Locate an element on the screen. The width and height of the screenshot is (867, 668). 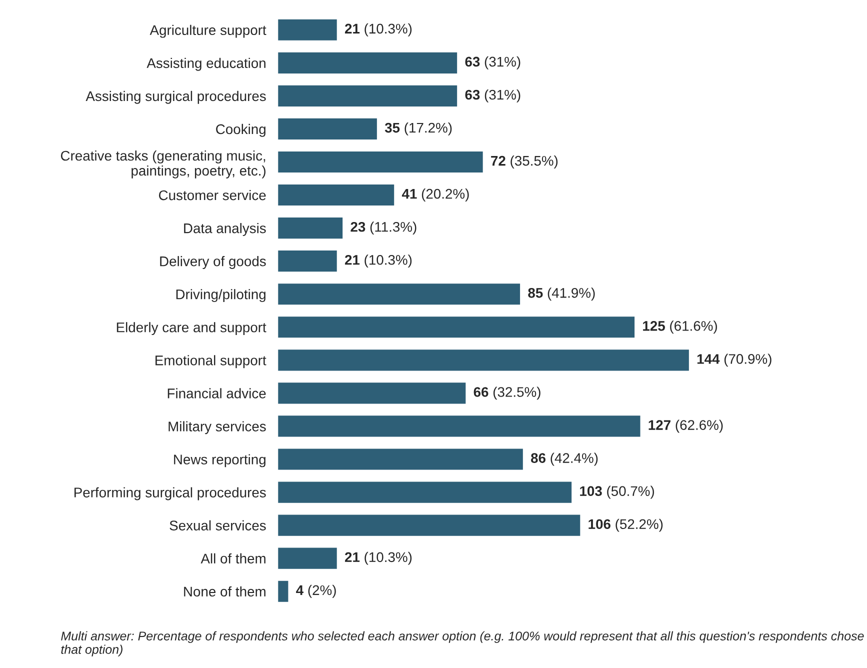
y-tick-label: Customer service is located at coordinates (212, 195).